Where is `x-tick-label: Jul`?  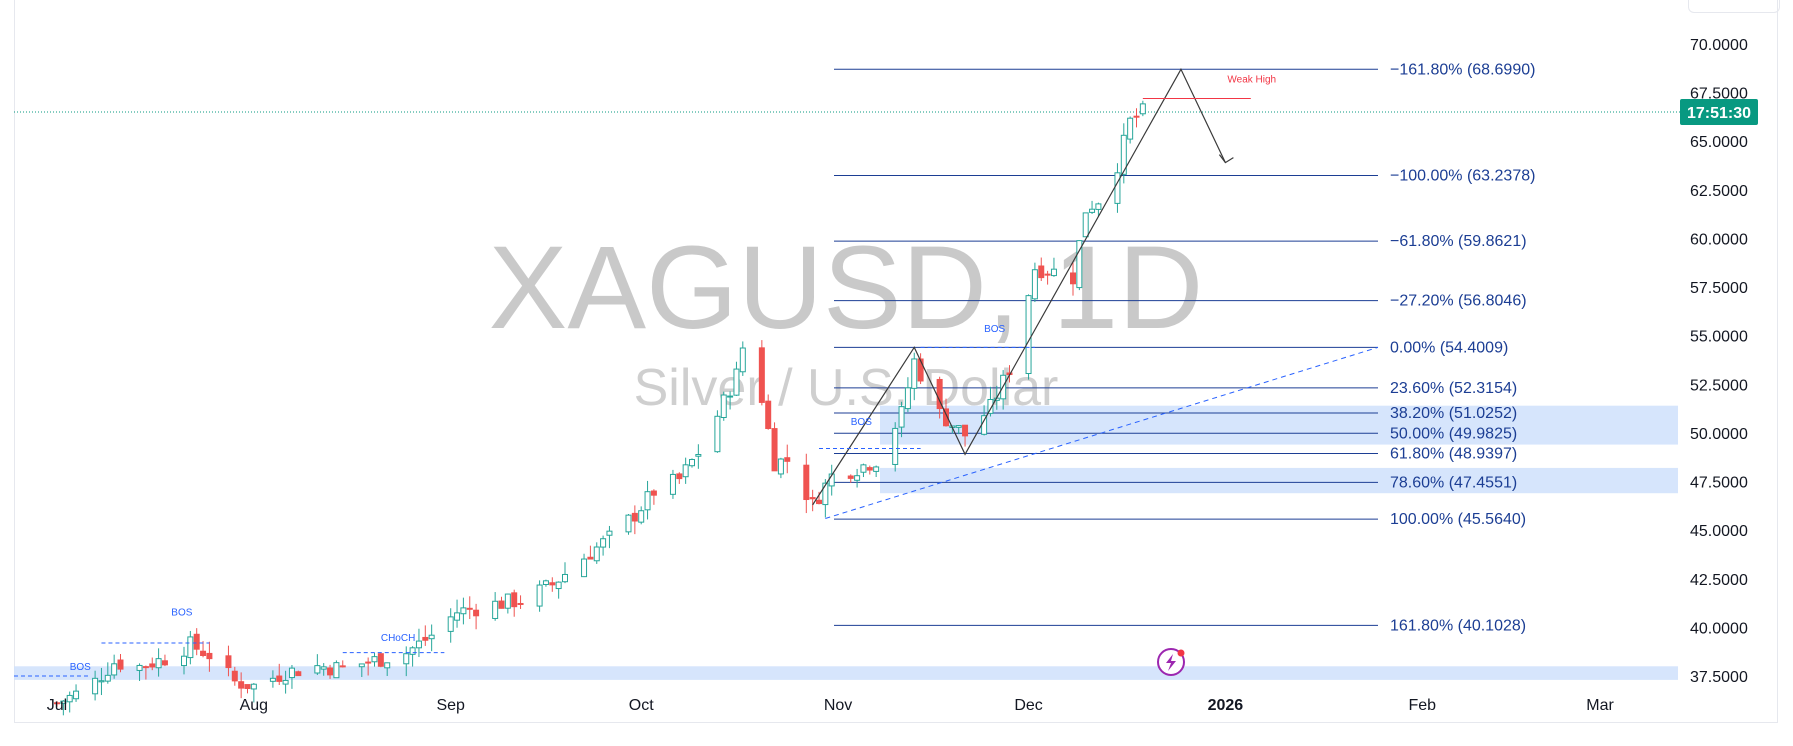 x-tick-label: Jul is located at coordinates (57, 705).